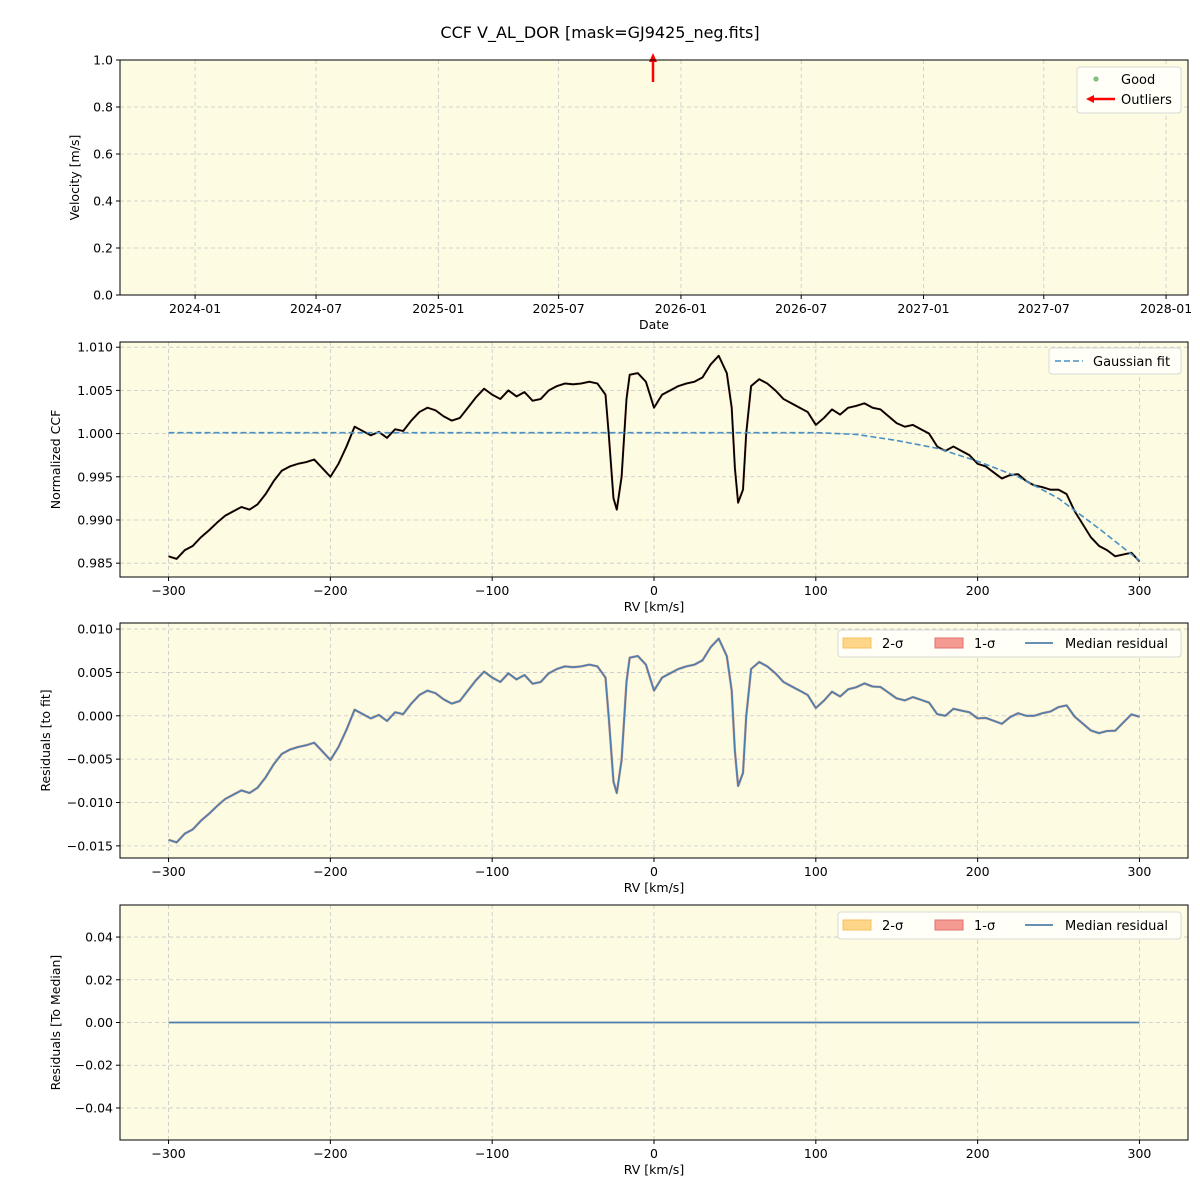  Describe the element at coordinates (99, 979) in the screenshot. I see `y-tick-label: 0.02` at that location.